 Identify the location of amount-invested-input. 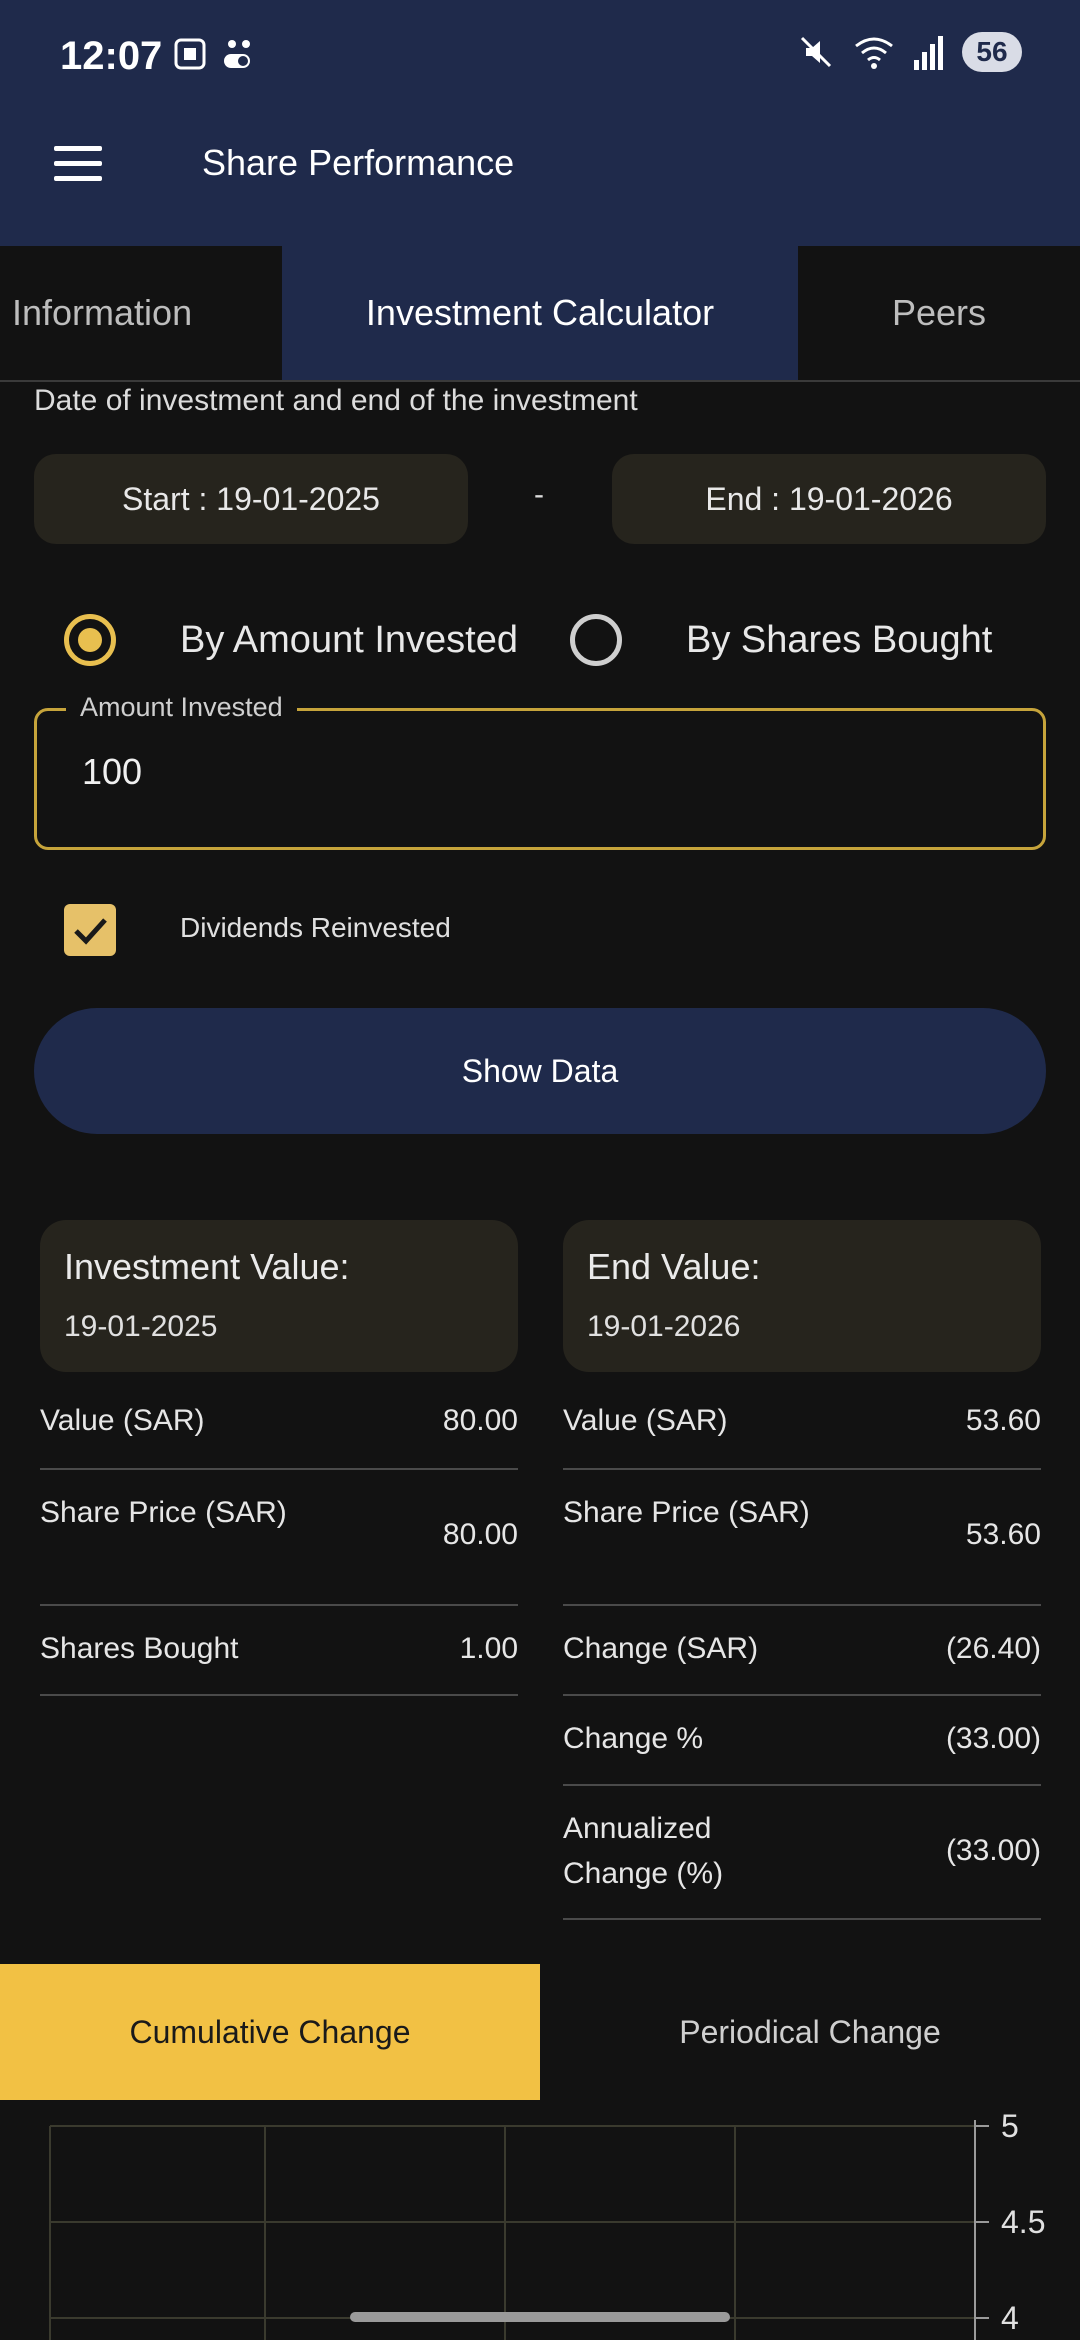
(532, 772).